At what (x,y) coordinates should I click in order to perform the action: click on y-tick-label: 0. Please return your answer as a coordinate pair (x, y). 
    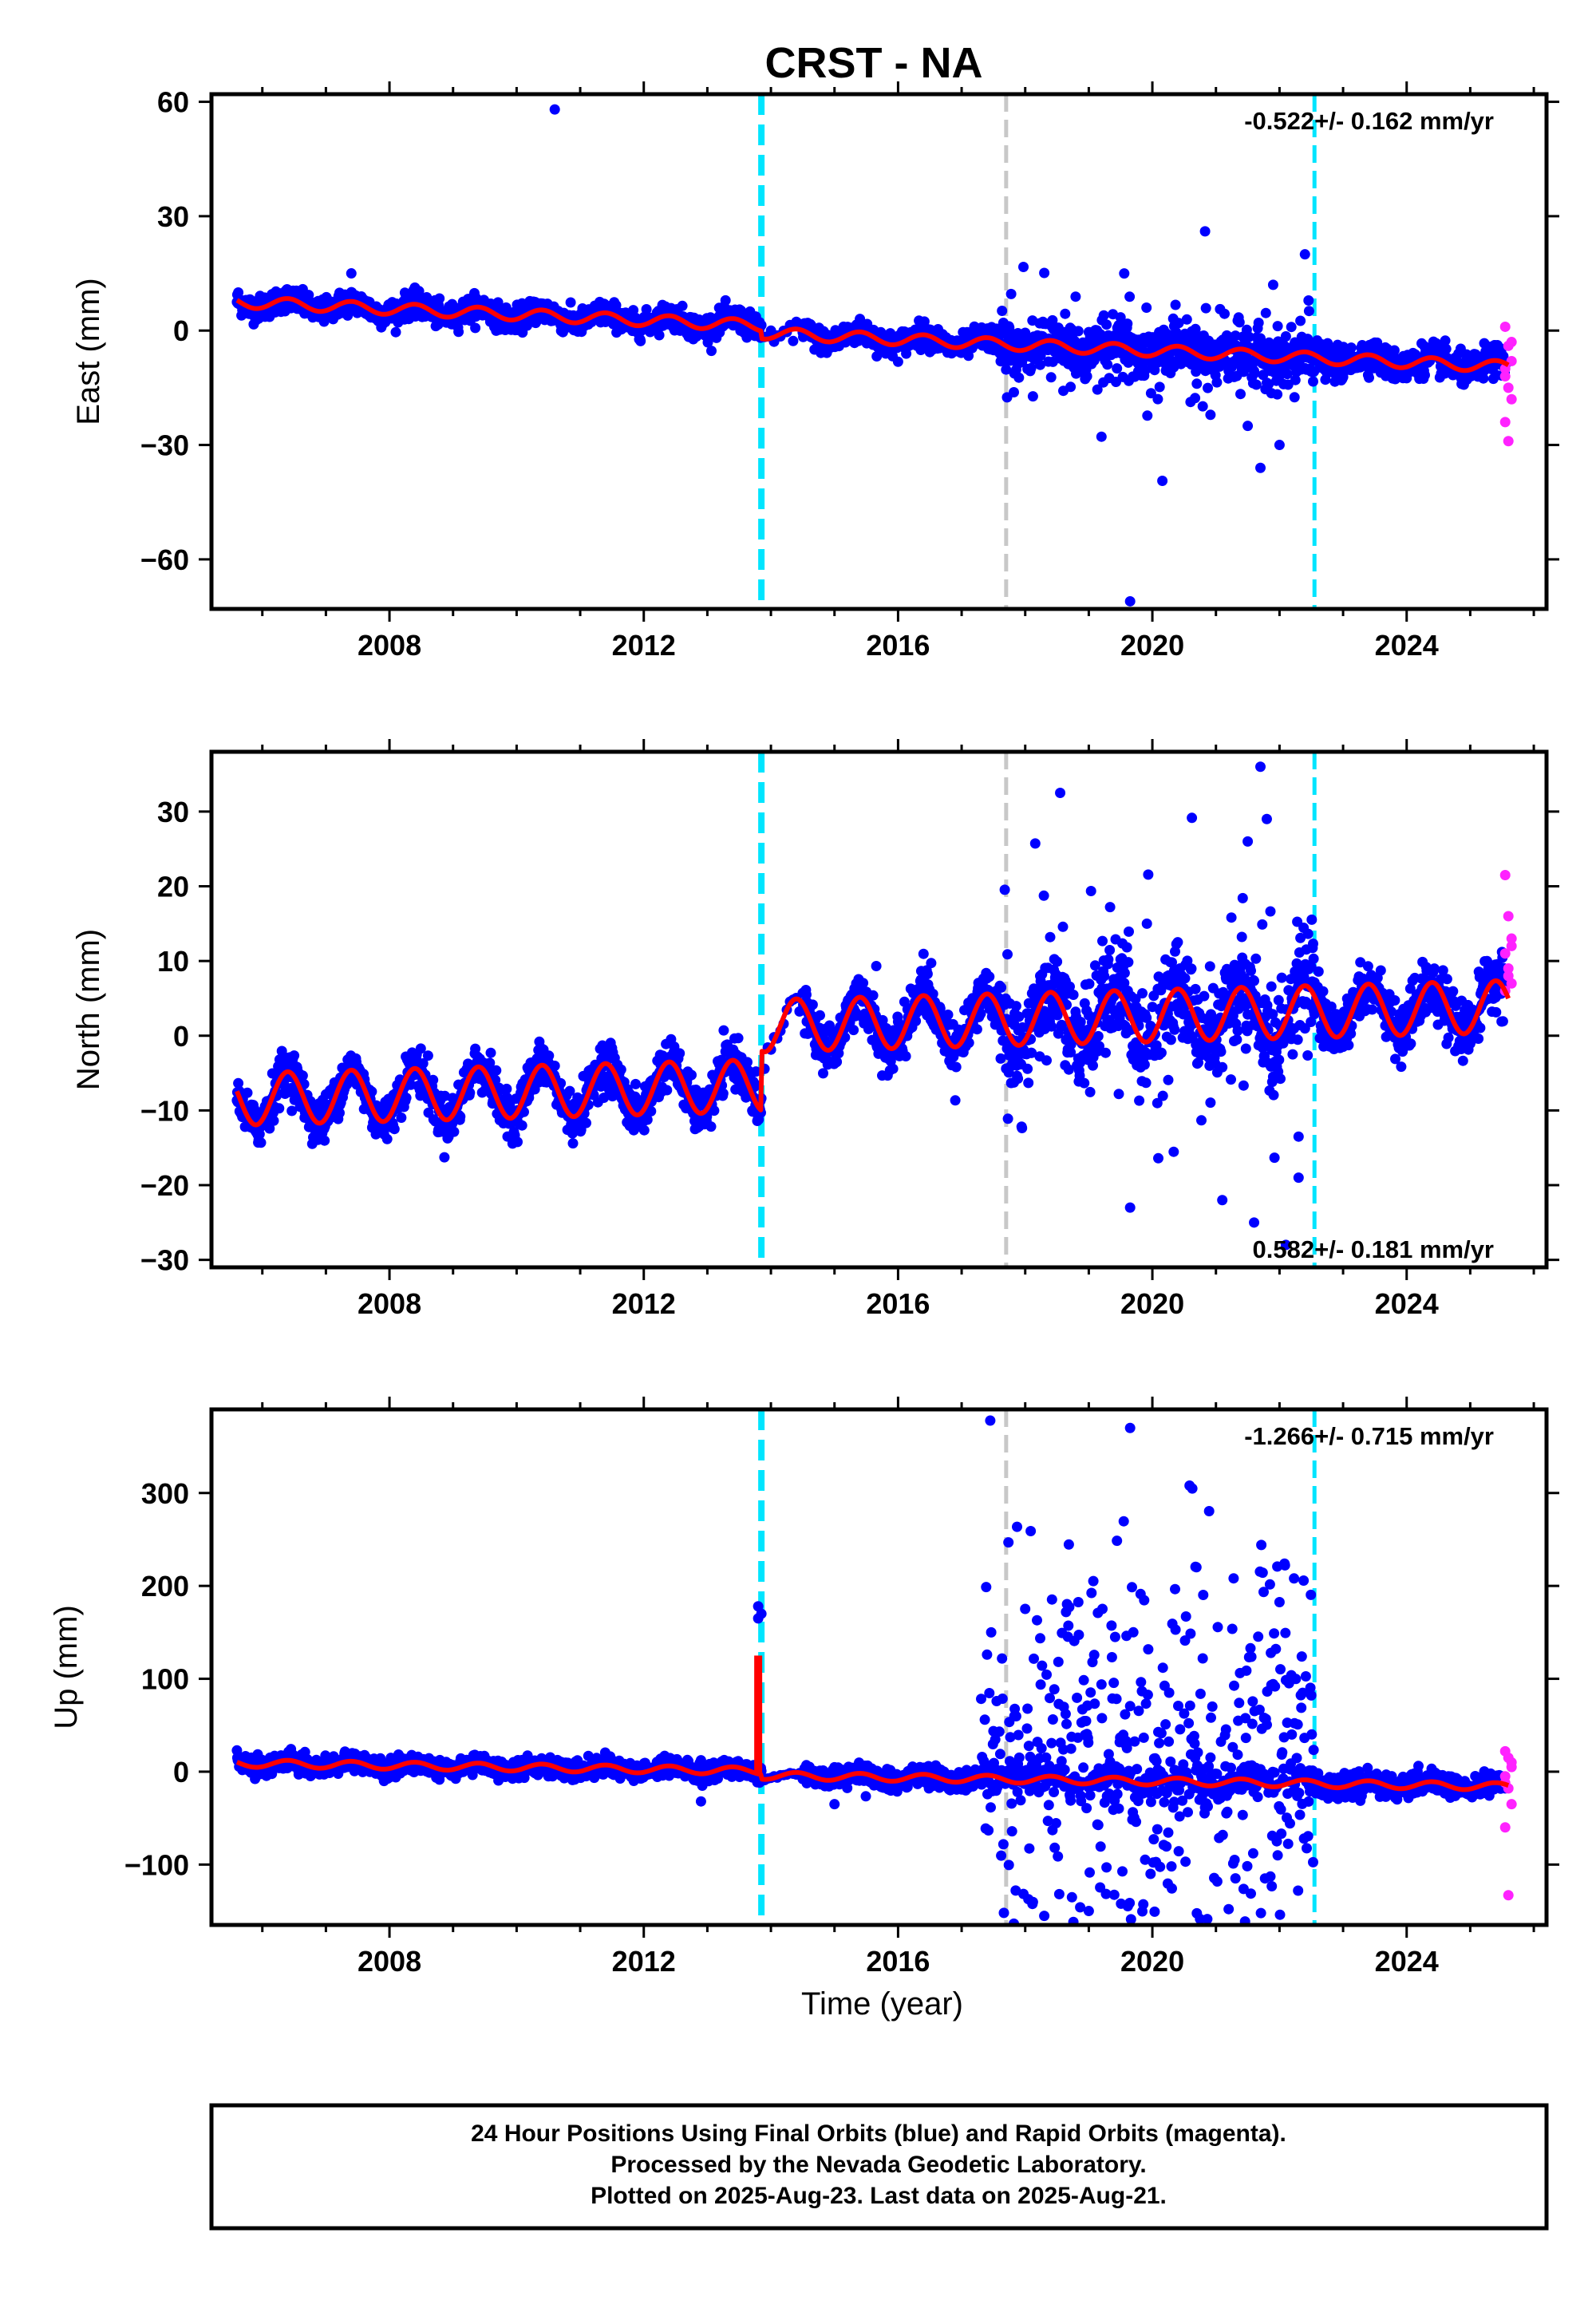
    Looking at the image, I should click on (181, 330).